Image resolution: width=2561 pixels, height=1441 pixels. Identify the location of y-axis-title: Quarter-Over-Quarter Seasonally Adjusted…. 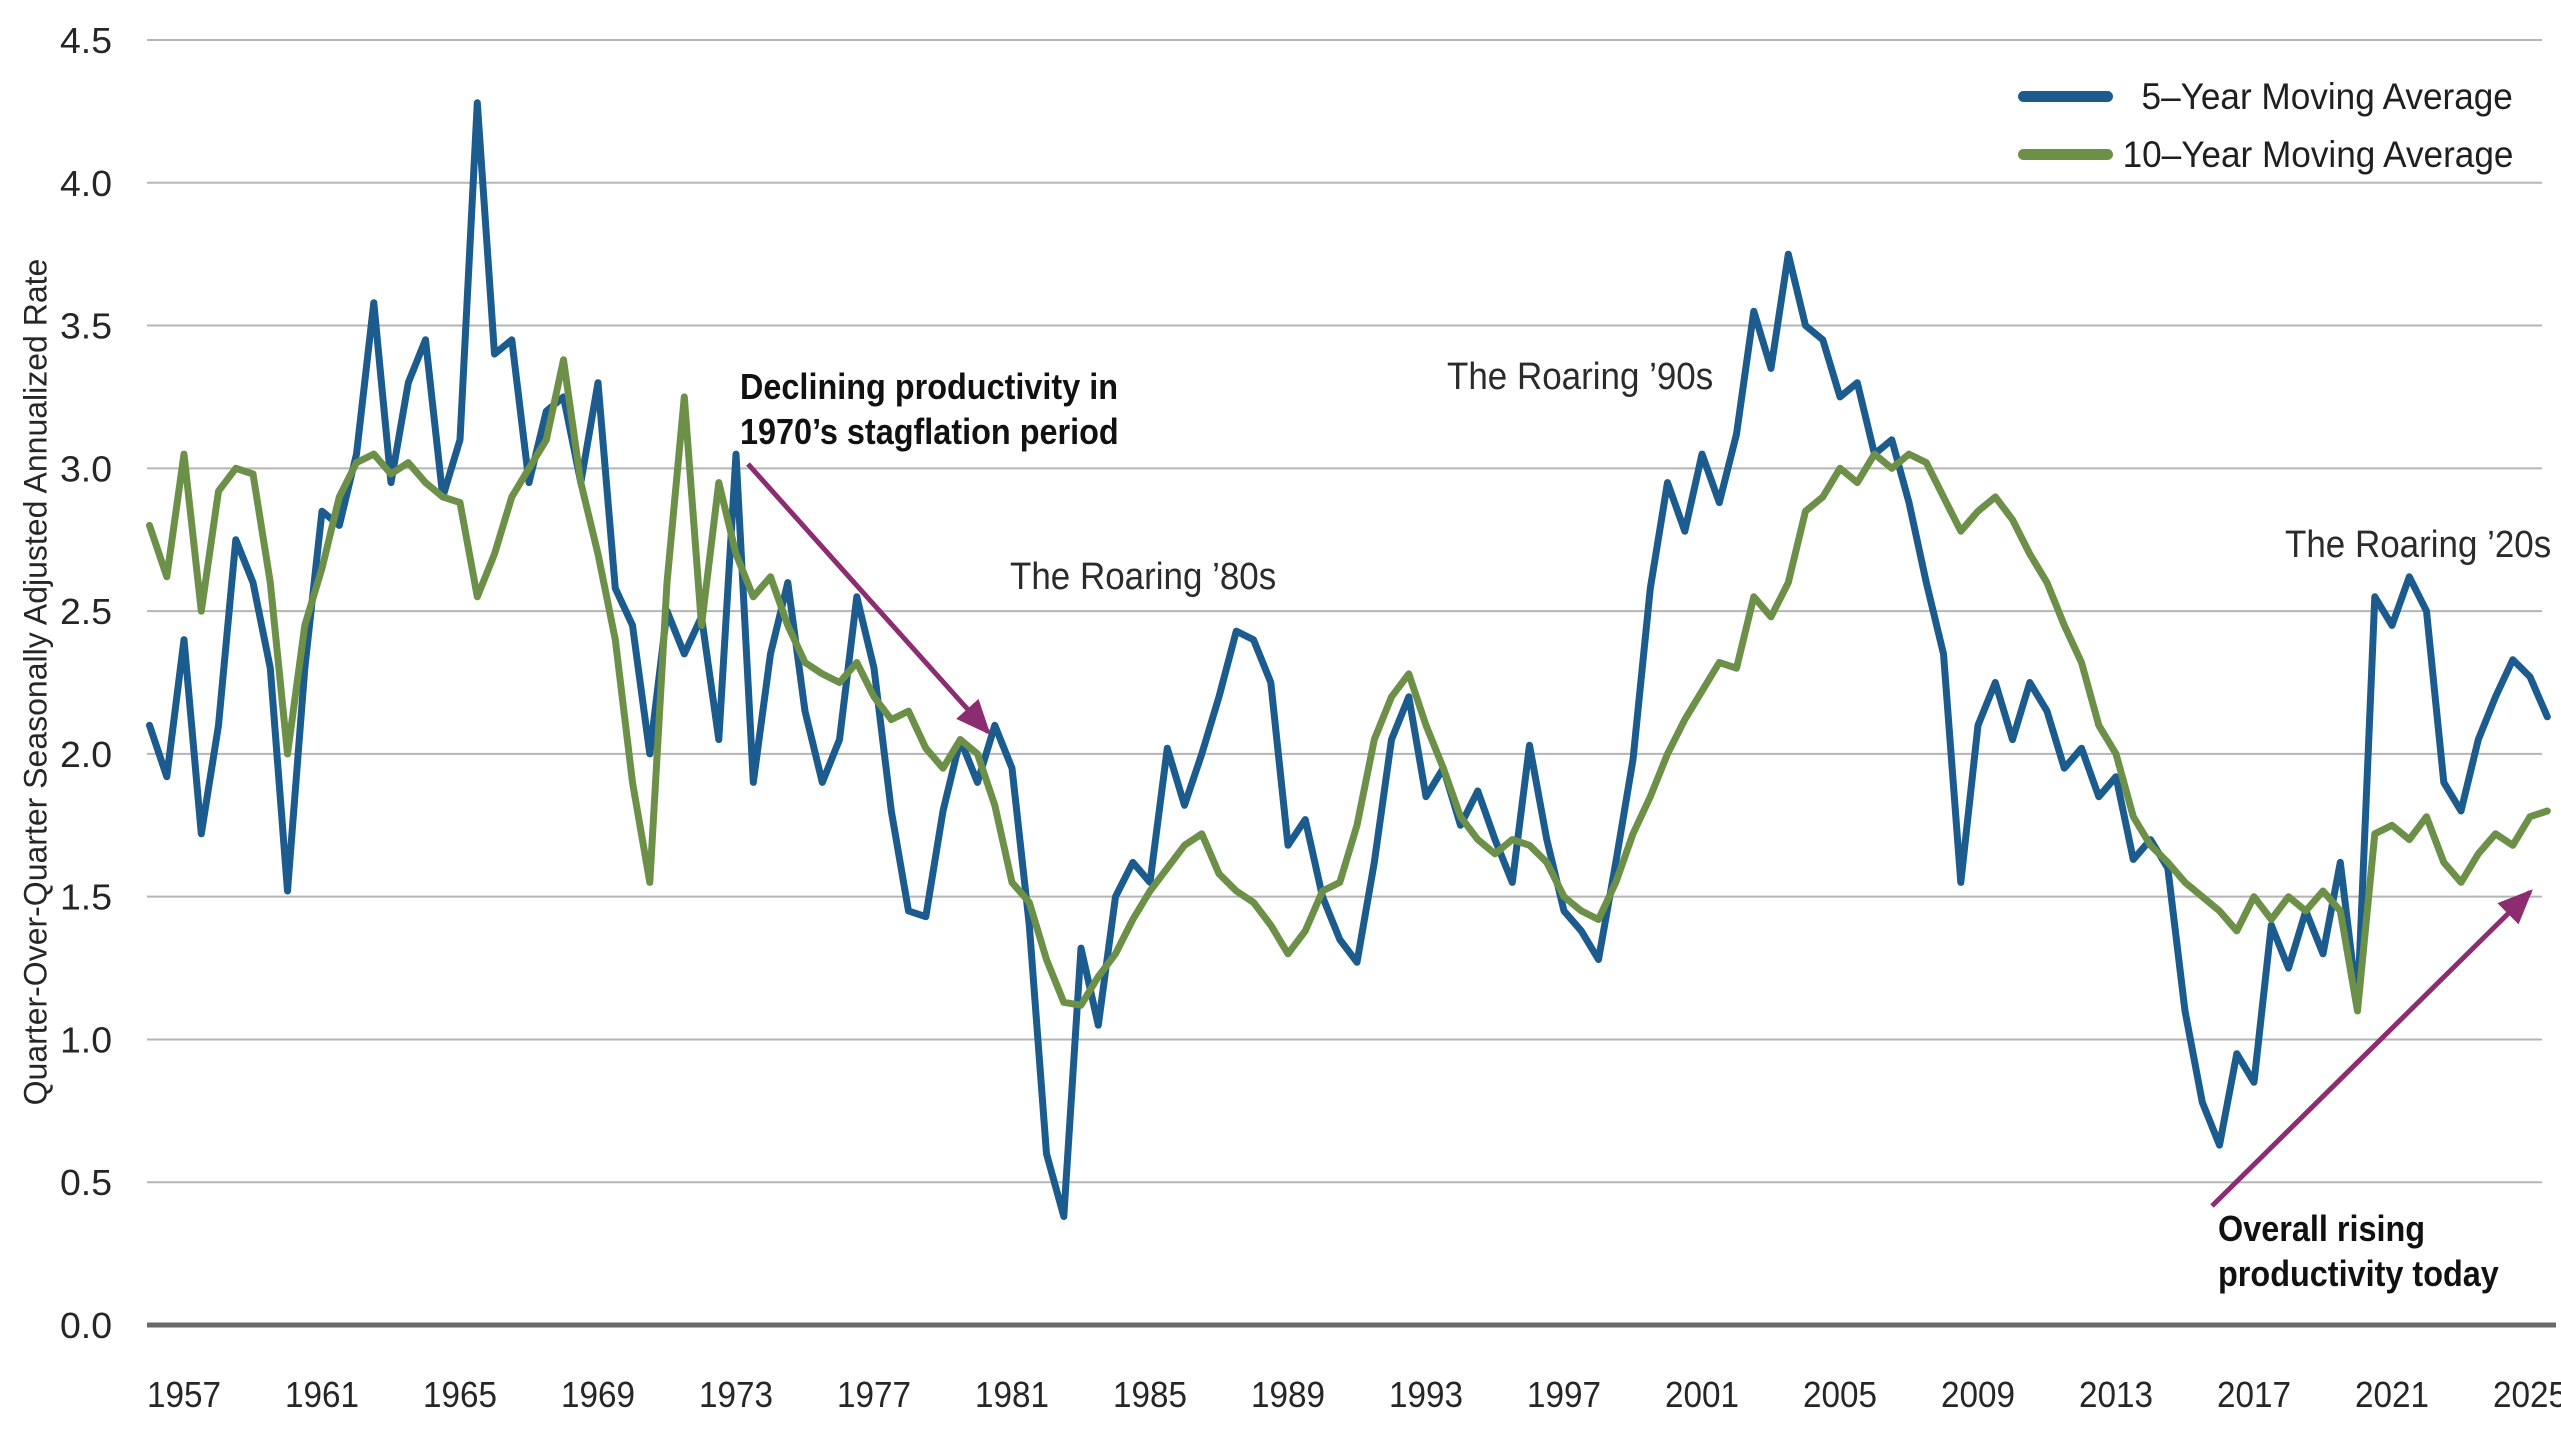
(35, 682).